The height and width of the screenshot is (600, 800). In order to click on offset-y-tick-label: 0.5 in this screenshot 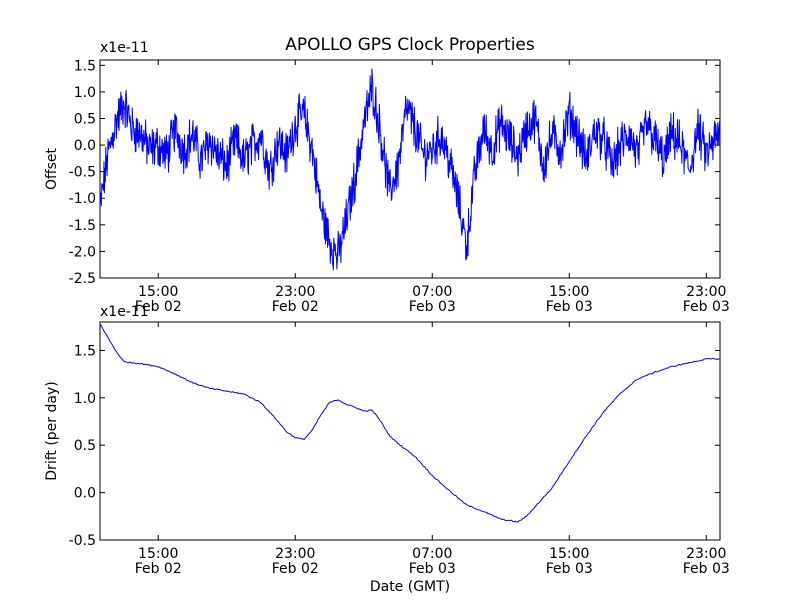, I will do `click(85, 119)`.